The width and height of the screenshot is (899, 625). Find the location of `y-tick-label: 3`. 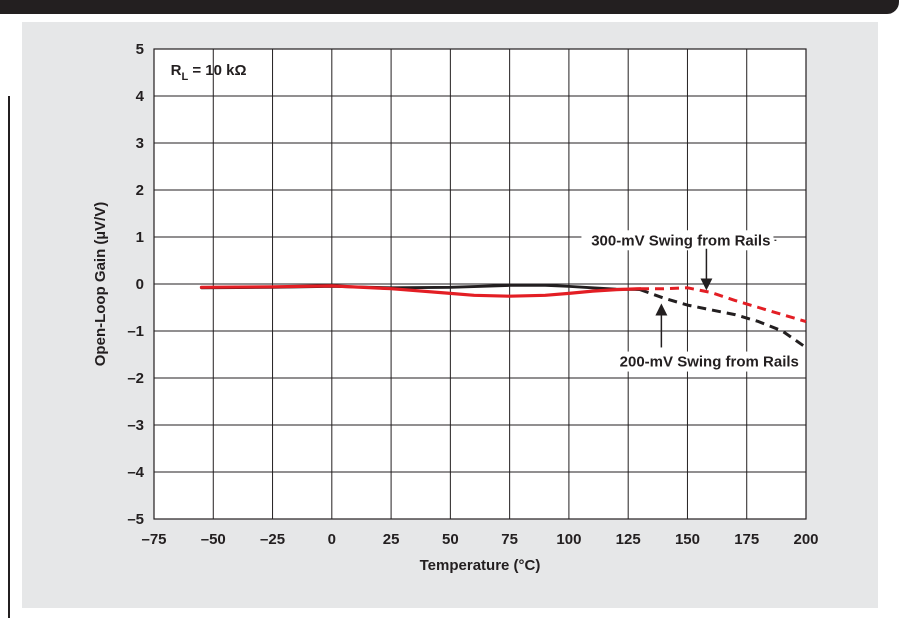

y-tick-label: 3 is located at coordinates (140, 143).